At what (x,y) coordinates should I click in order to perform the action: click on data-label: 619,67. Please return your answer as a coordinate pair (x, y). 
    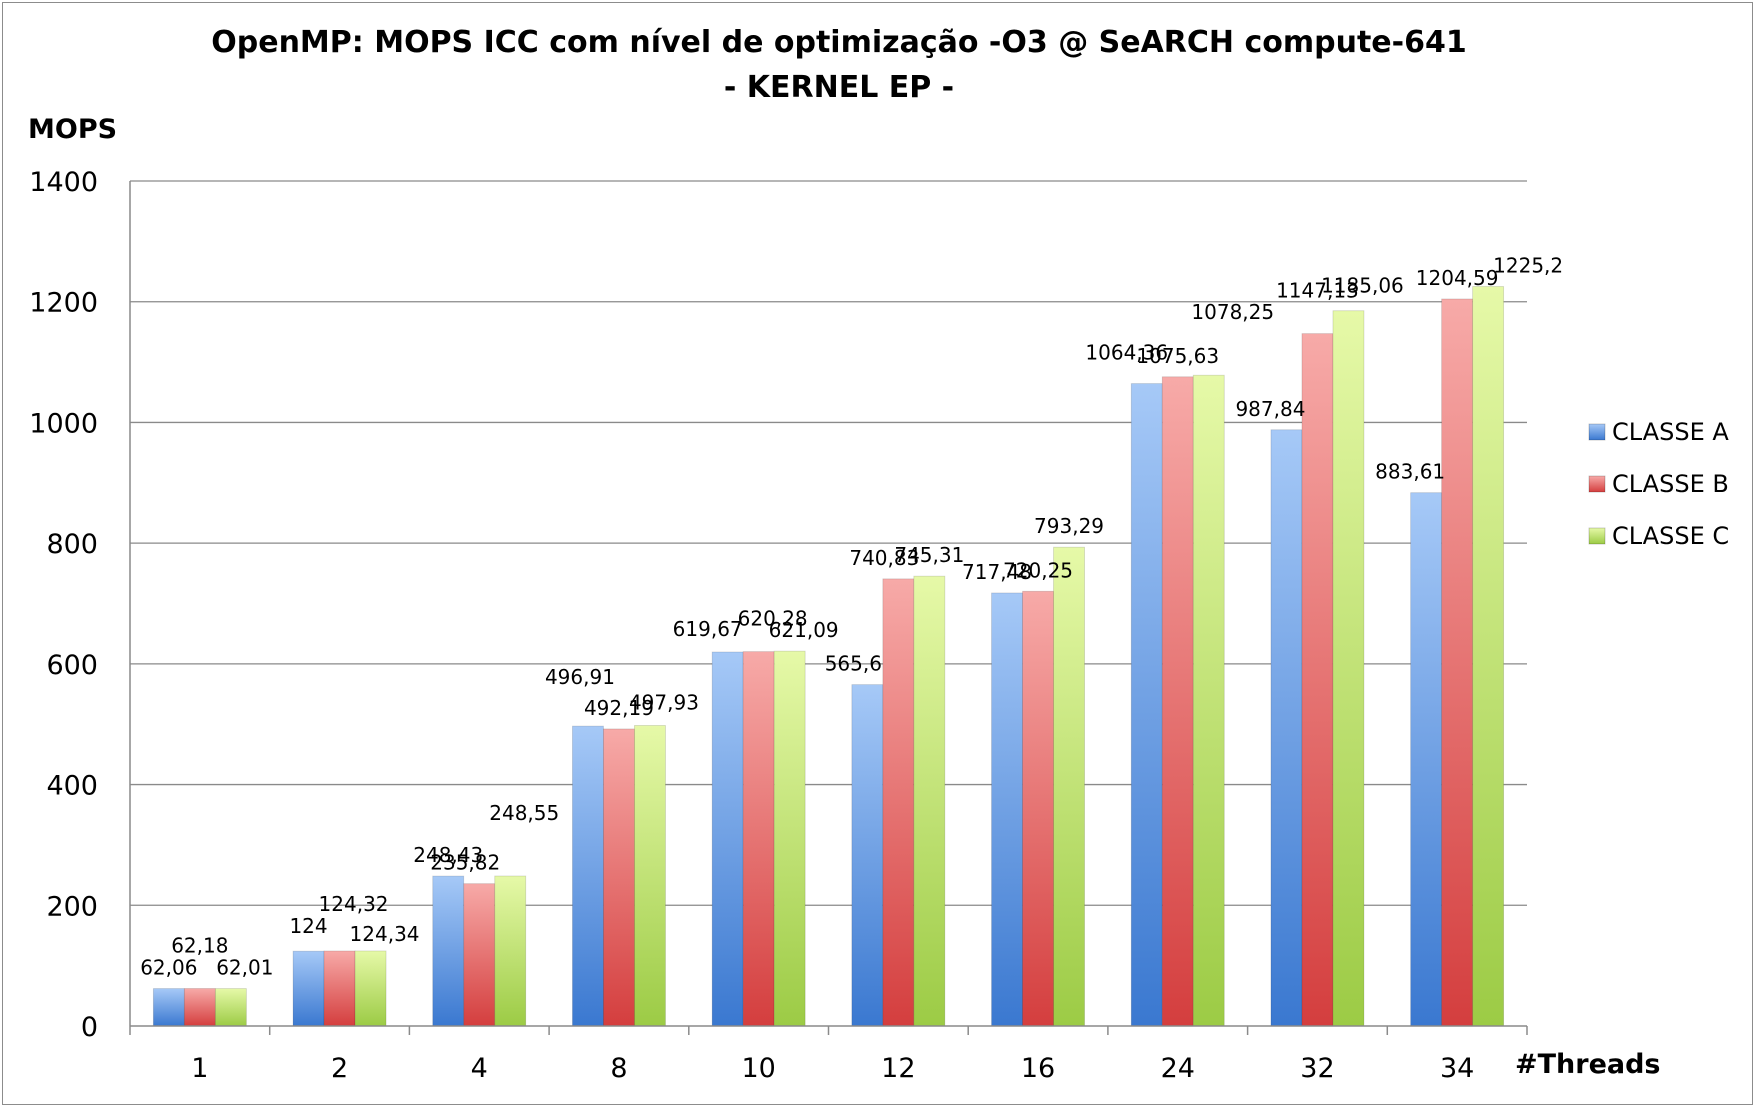
    Looking at the image, I should click on (708, 629).